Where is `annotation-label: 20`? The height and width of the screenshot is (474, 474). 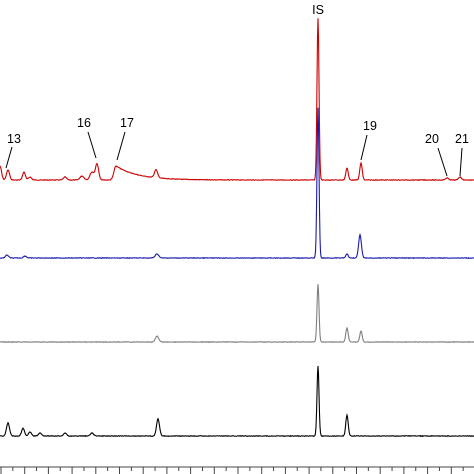
annotation-label: 20 is located at coordinates (432, 139).